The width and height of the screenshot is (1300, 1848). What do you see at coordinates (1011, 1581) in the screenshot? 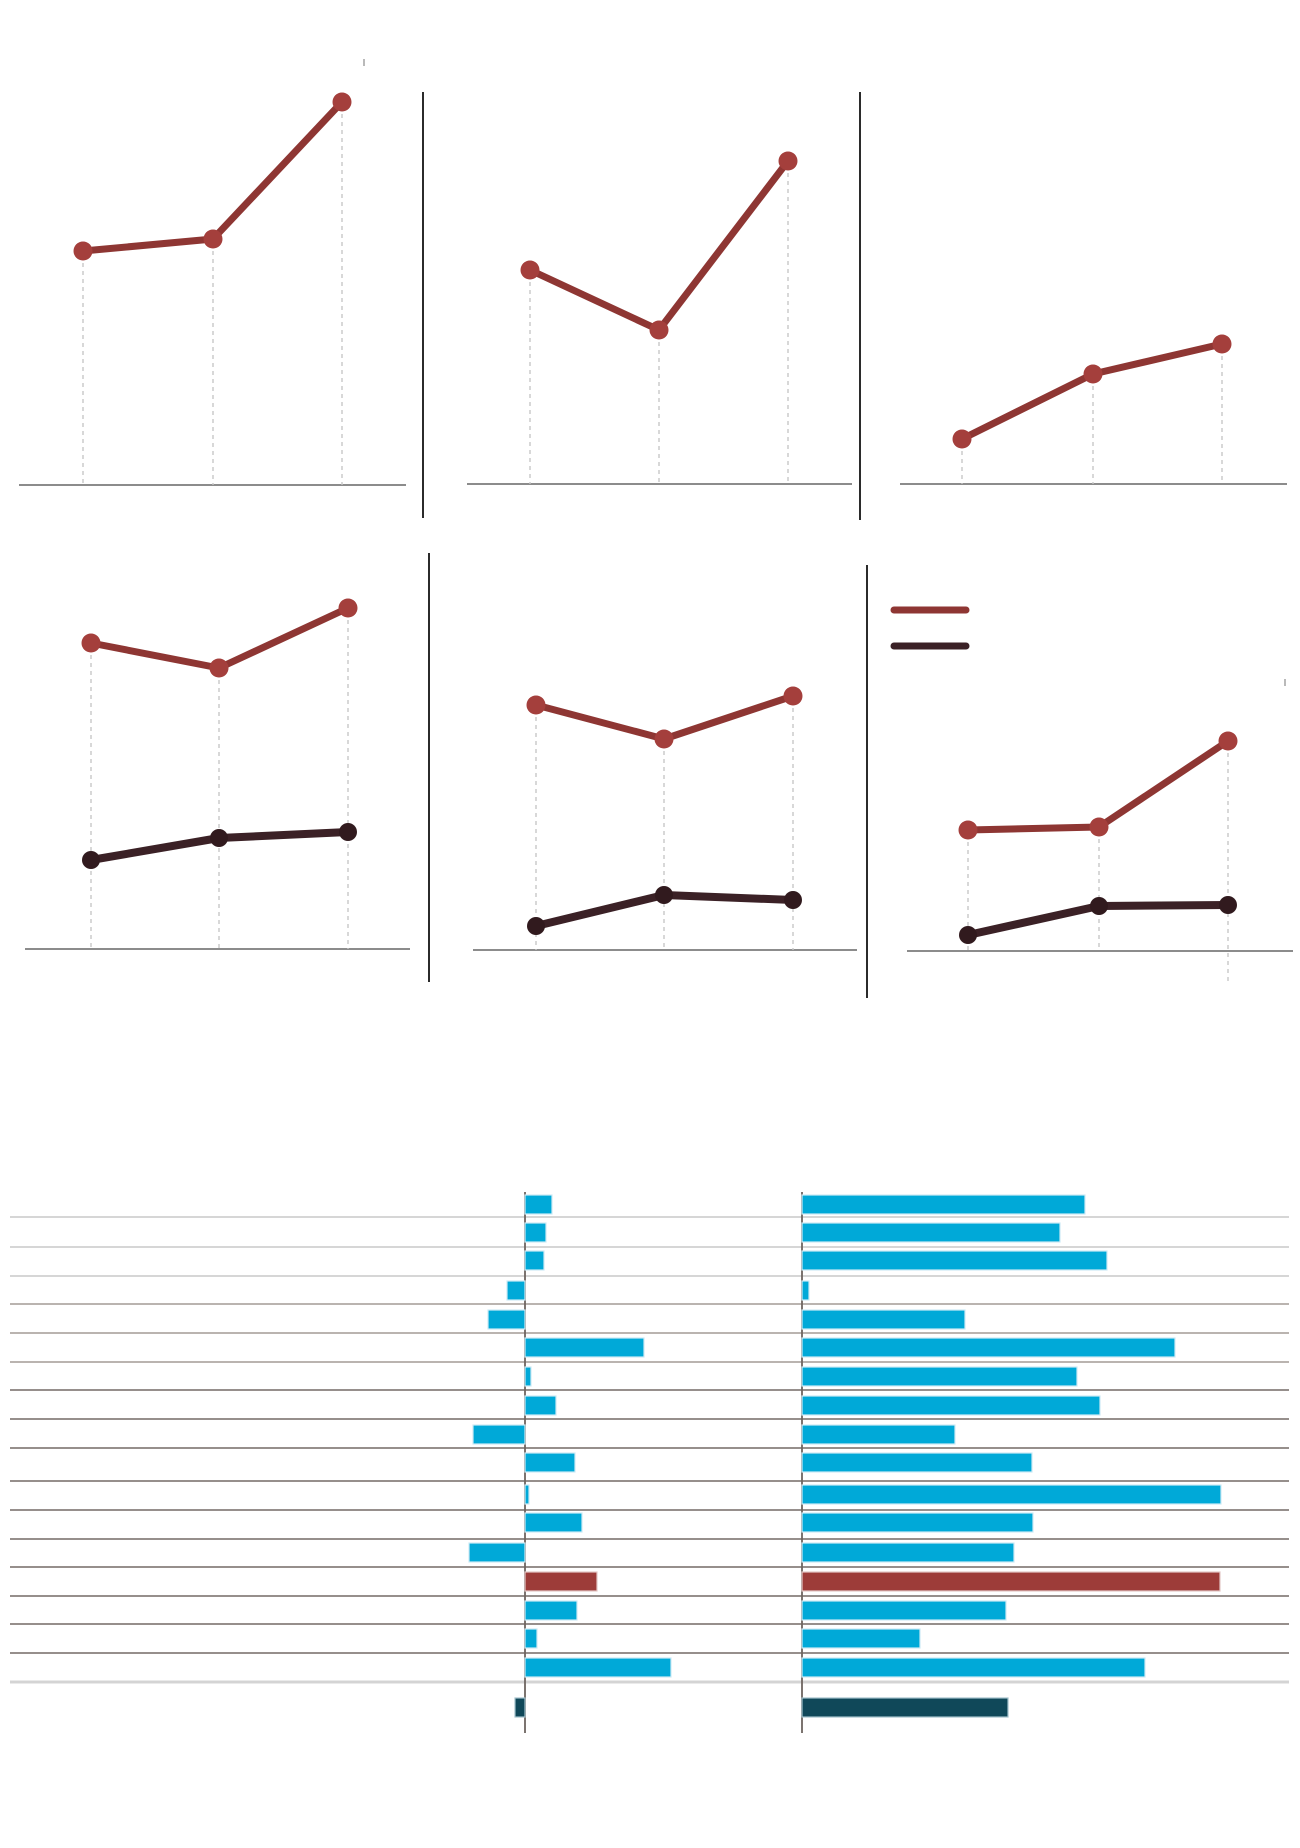
I see `bar-right-red` at bounding box center [1011, 1581].